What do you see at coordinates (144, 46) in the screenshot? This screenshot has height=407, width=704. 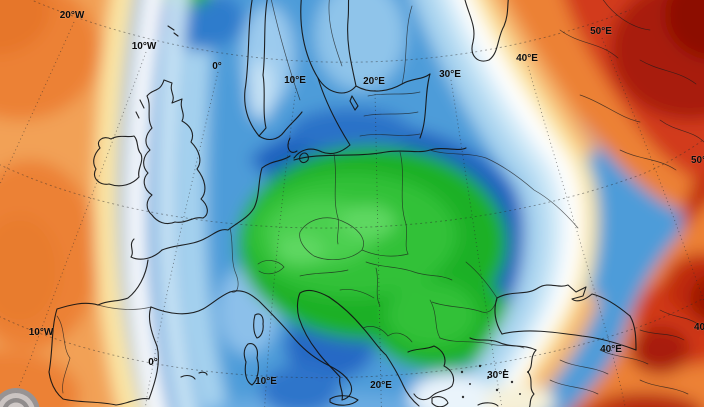 I see `grid-label-top-10w: 10°W` at bounding box center [144, 46].